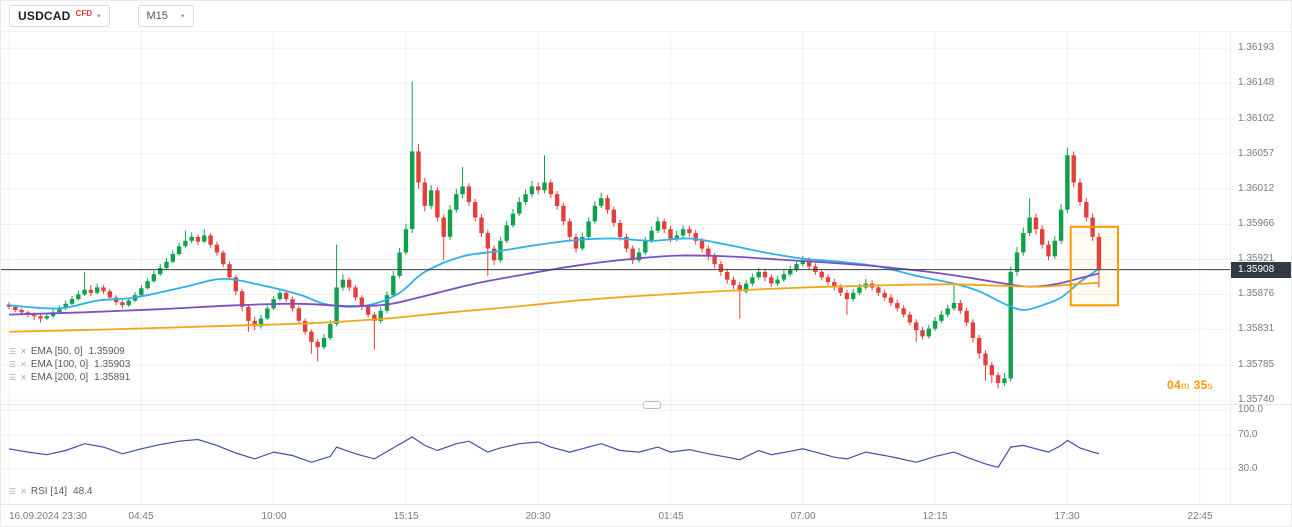  Describe the element at coordinates (1200, 385) in the screenshot. I see `timer-seconds: 35` at that location.